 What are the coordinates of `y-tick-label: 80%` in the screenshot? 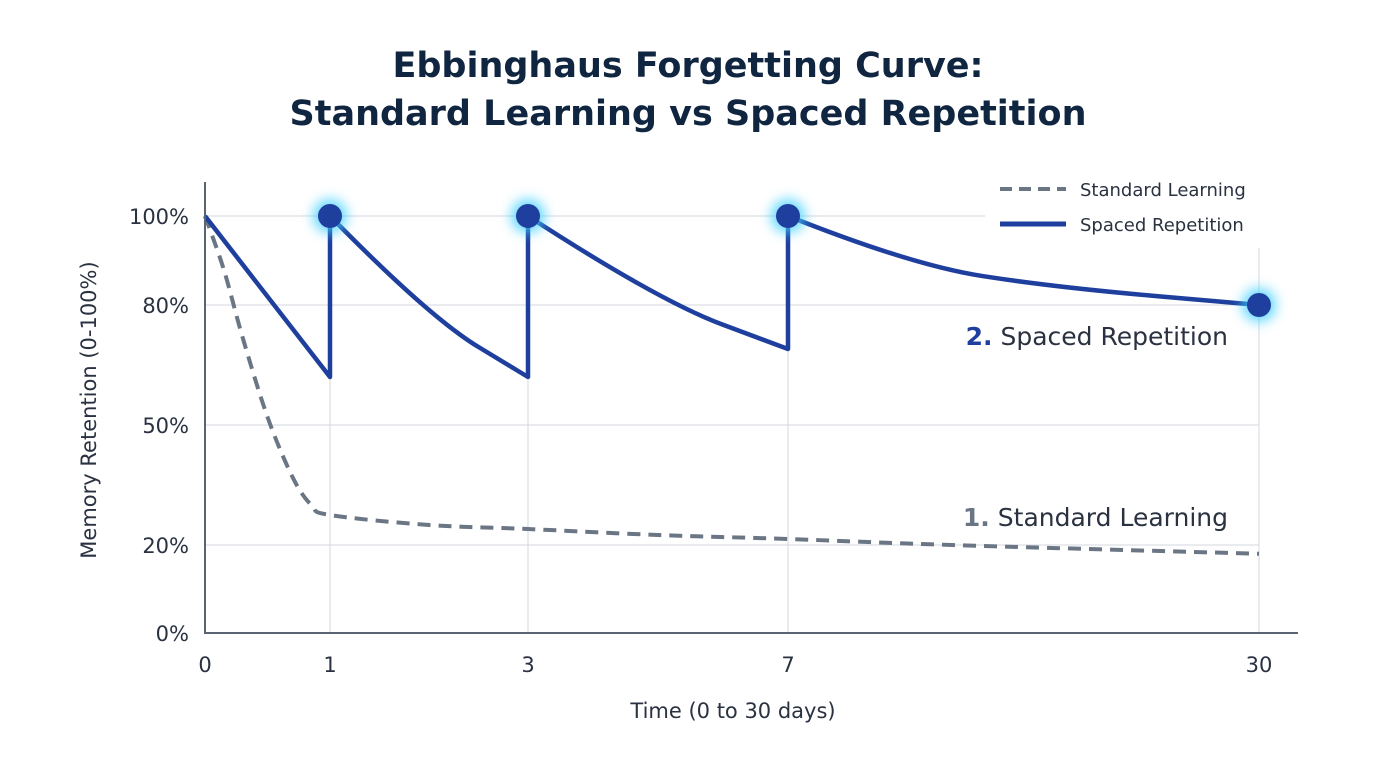 It's located at (165, 306).